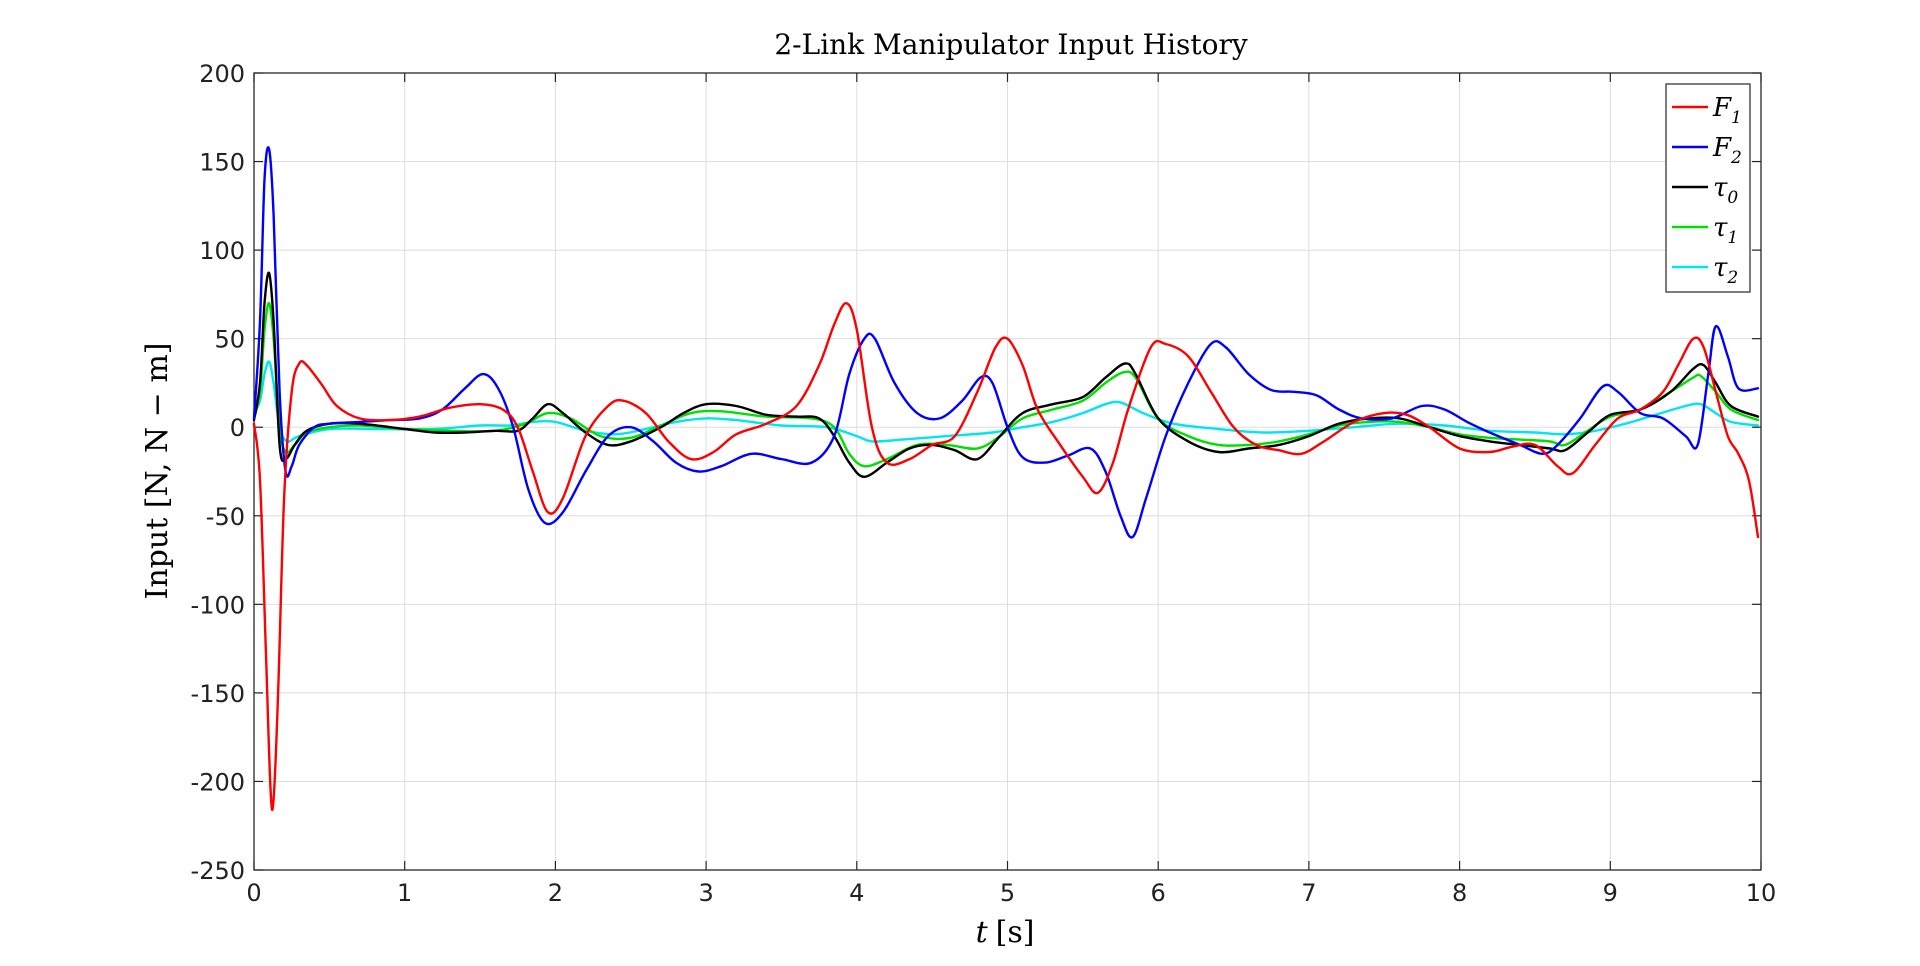 The height and width of the screenshot is (966, 1920). I want to click on x-tick-label: 6, so click(1158, 893).